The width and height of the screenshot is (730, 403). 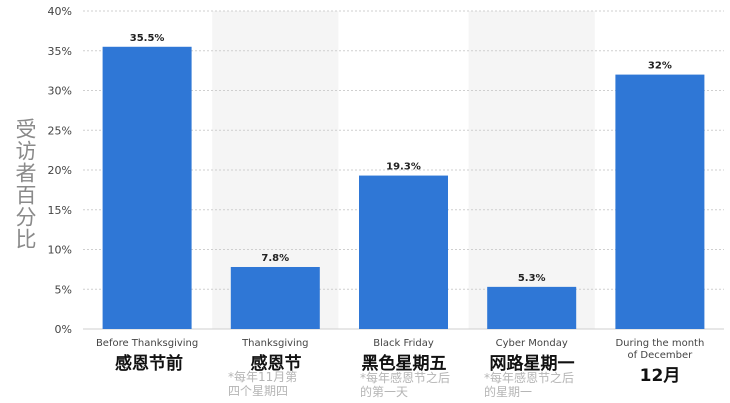 I want to click on y-axis-title: 受访者百分比, so click(x=25, y=184).